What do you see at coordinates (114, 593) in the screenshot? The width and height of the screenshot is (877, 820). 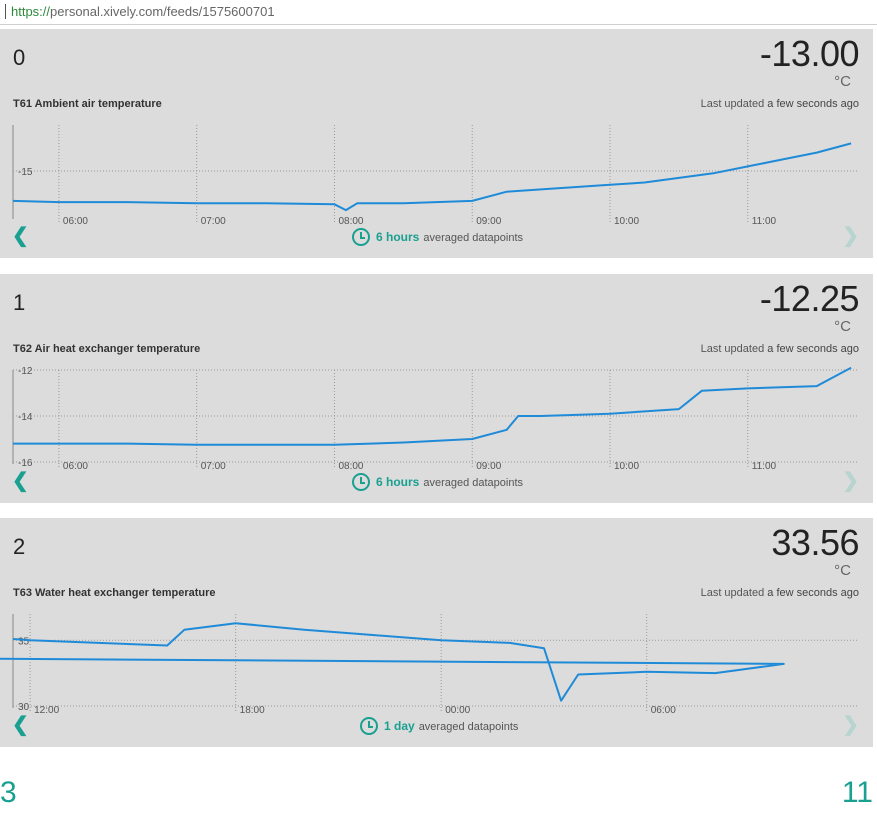 I see `datastream-name: T63 Water heat exchanger temperature` at bounding box center [114, 593].